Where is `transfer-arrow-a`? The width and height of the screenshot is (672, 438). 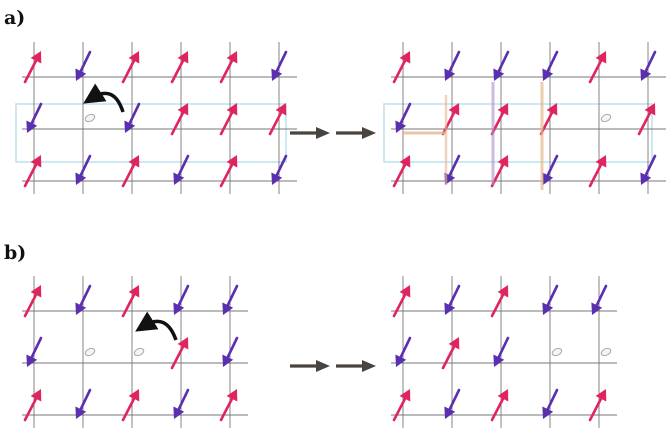
transfer-arrow-a is located at coordinates (333, 133).